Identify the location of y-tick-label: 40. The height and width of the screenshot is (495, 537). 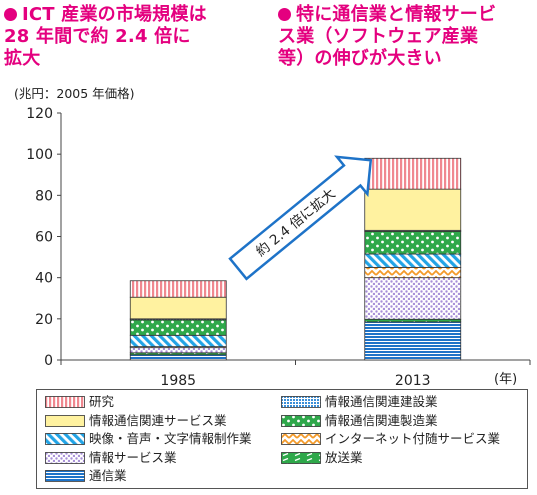
(44, 279).